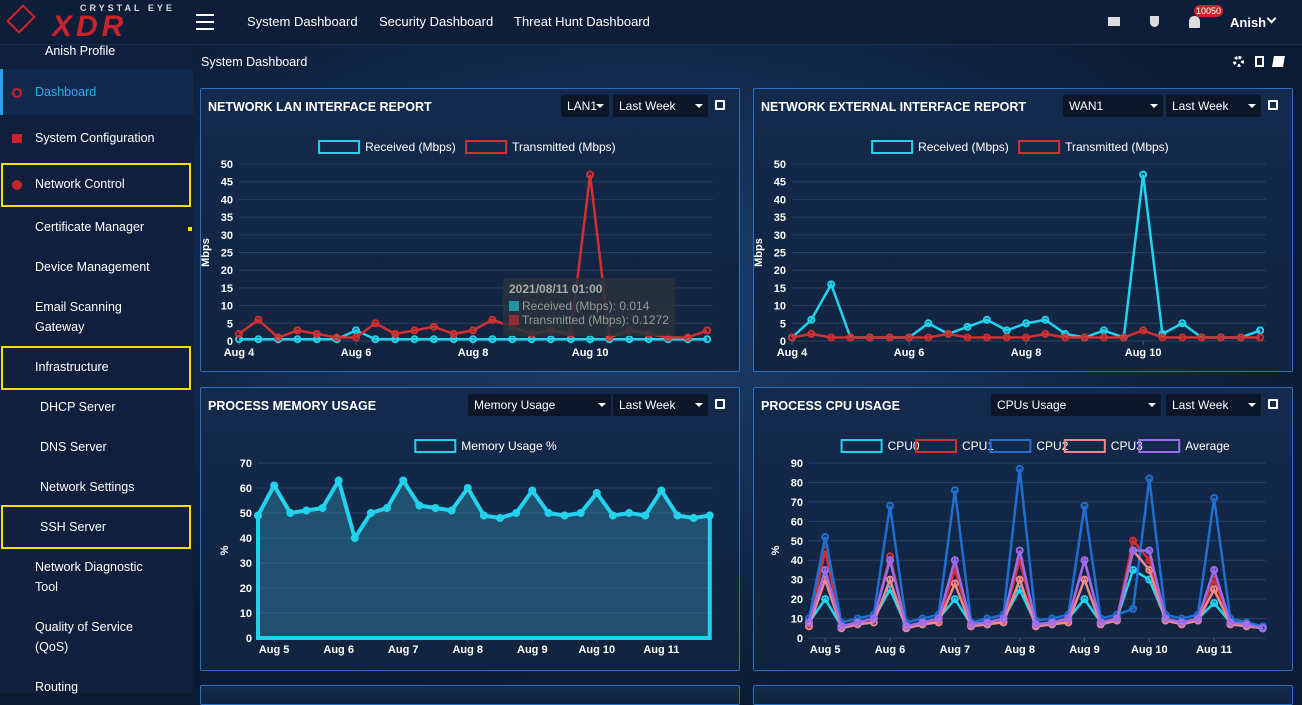  I want to click on profile-link: Anish Profile, so click(80, 51).